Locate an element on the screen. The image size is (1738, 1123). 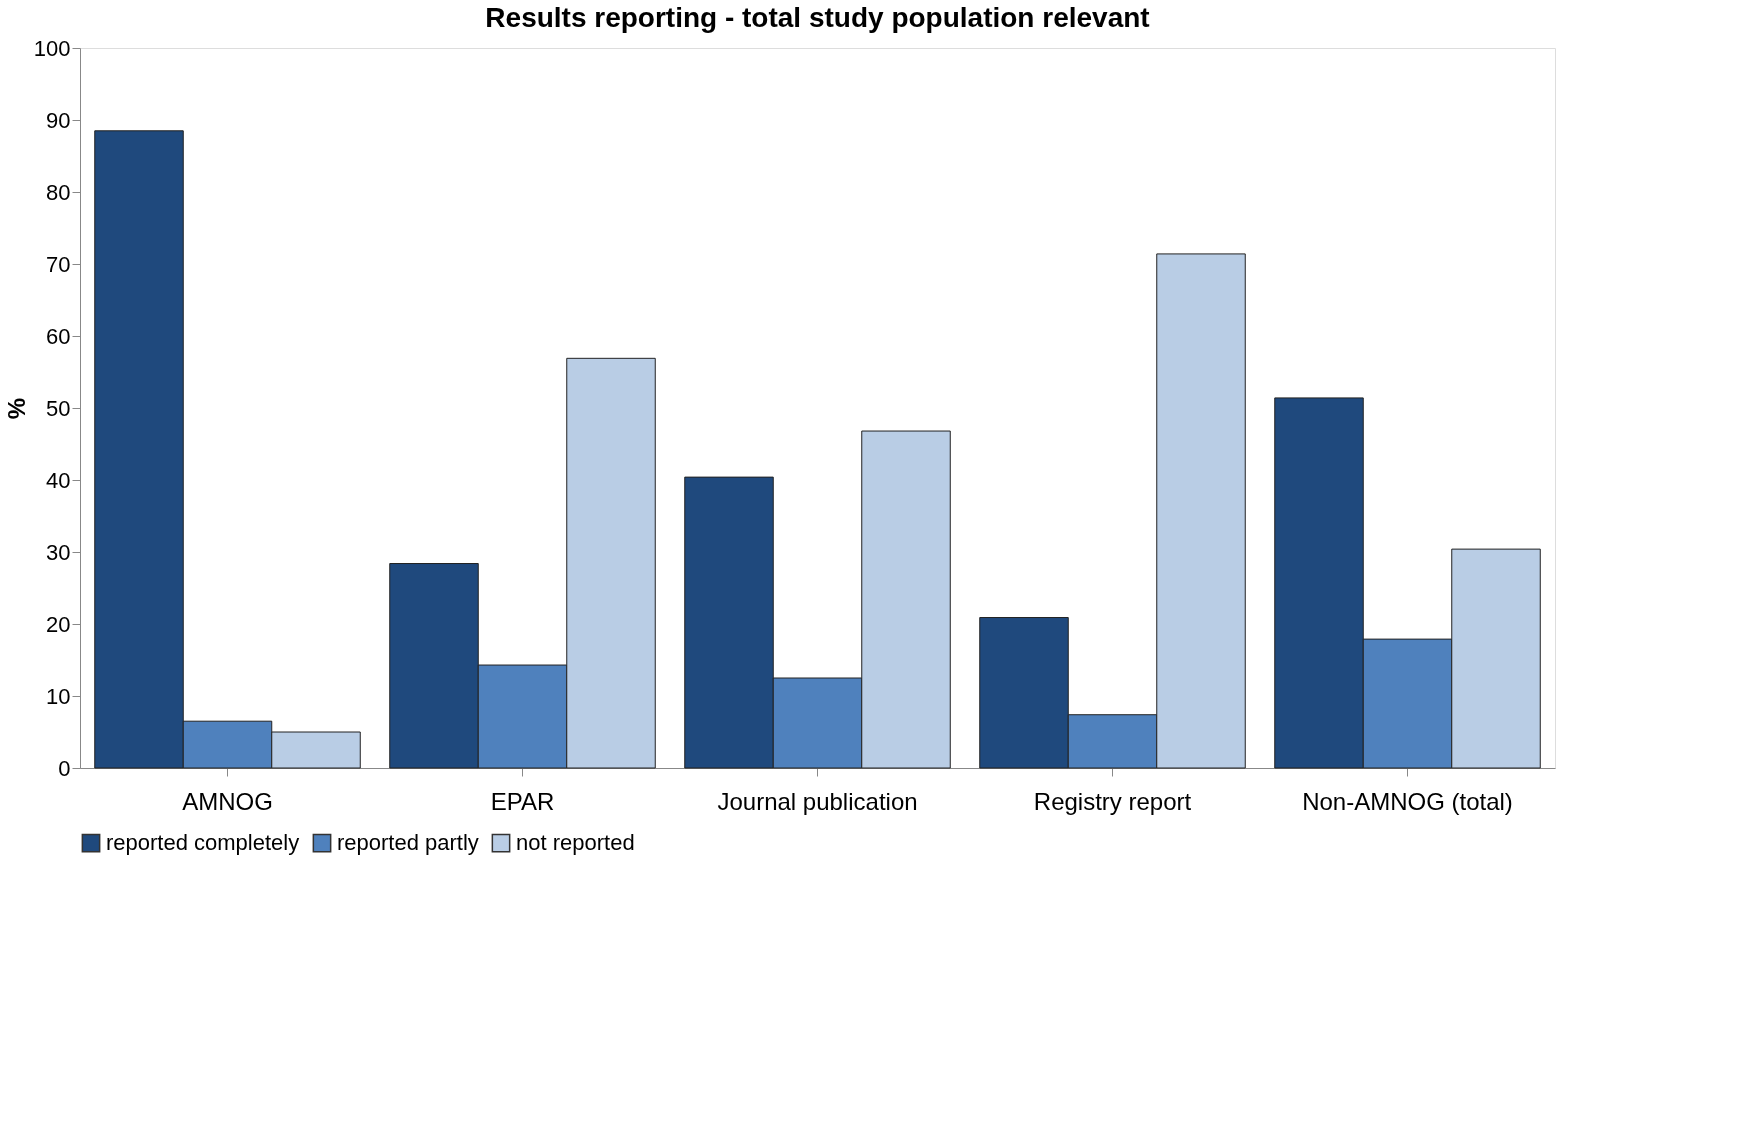
y-tick-label: 80 is located at coordinates (58, 192).